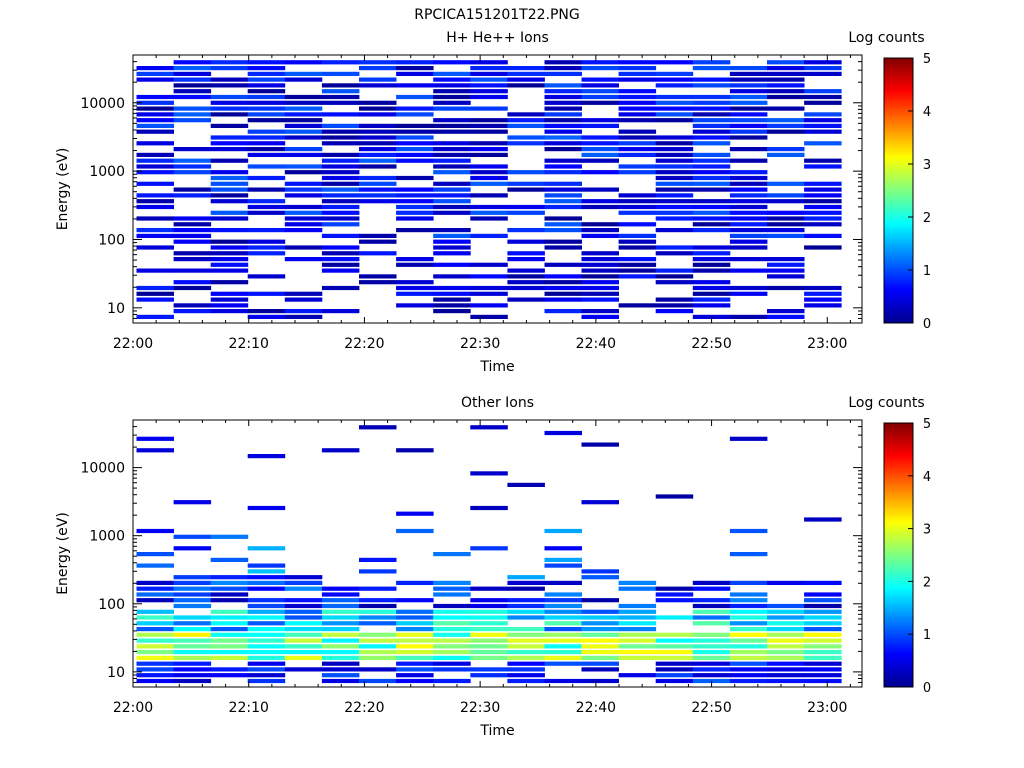 This screenshot has height=768, width=1024. What do you see at coordinates (133, 344) in the screenshot?
I see `x-tick-label: 22:00` at bounding box center [133, 344].